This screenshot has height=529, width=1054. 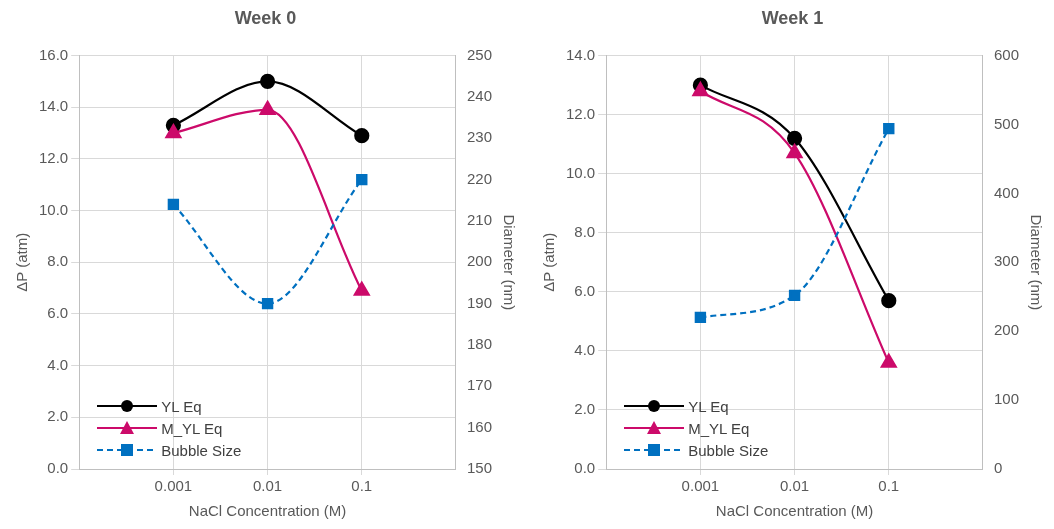 I want to click on y2-tick-label: 180, so click(x=479, y=344).